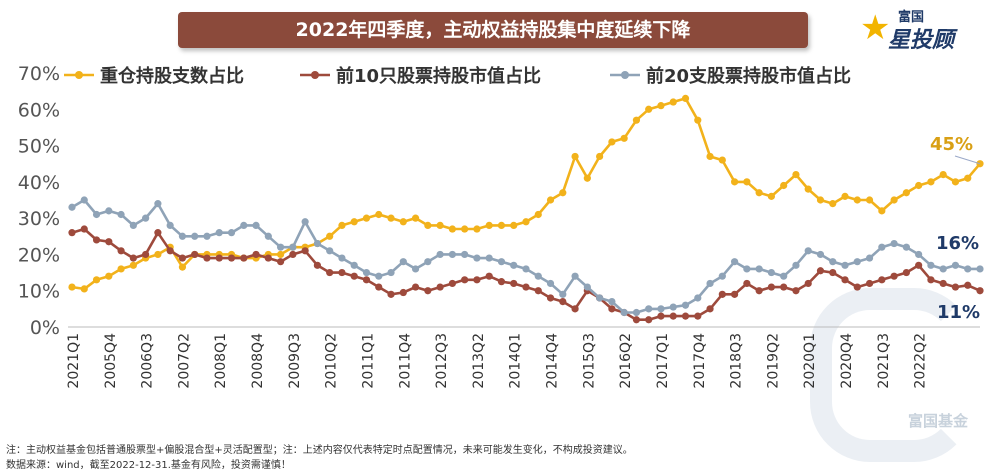  I want to click on x-tick-label: 2009Q3, so click(295, 361).